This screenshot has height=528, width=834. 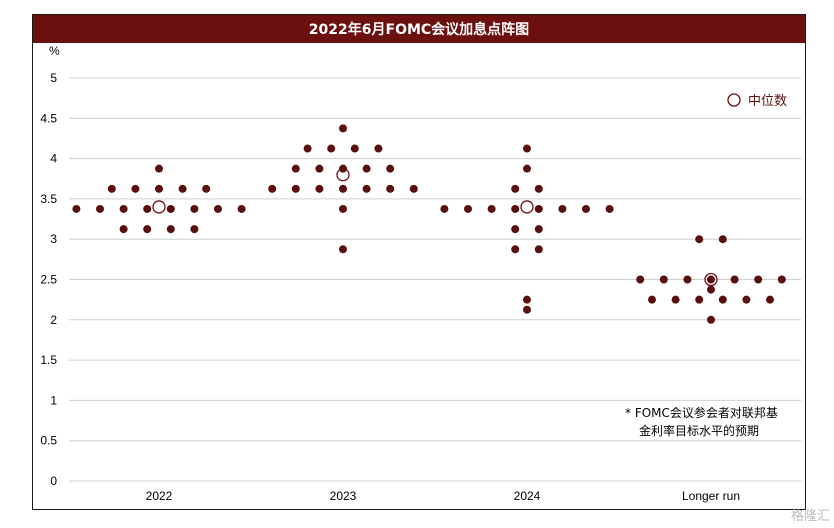 I want to click on y-tick-label: 0, so click(x=53, y=481).